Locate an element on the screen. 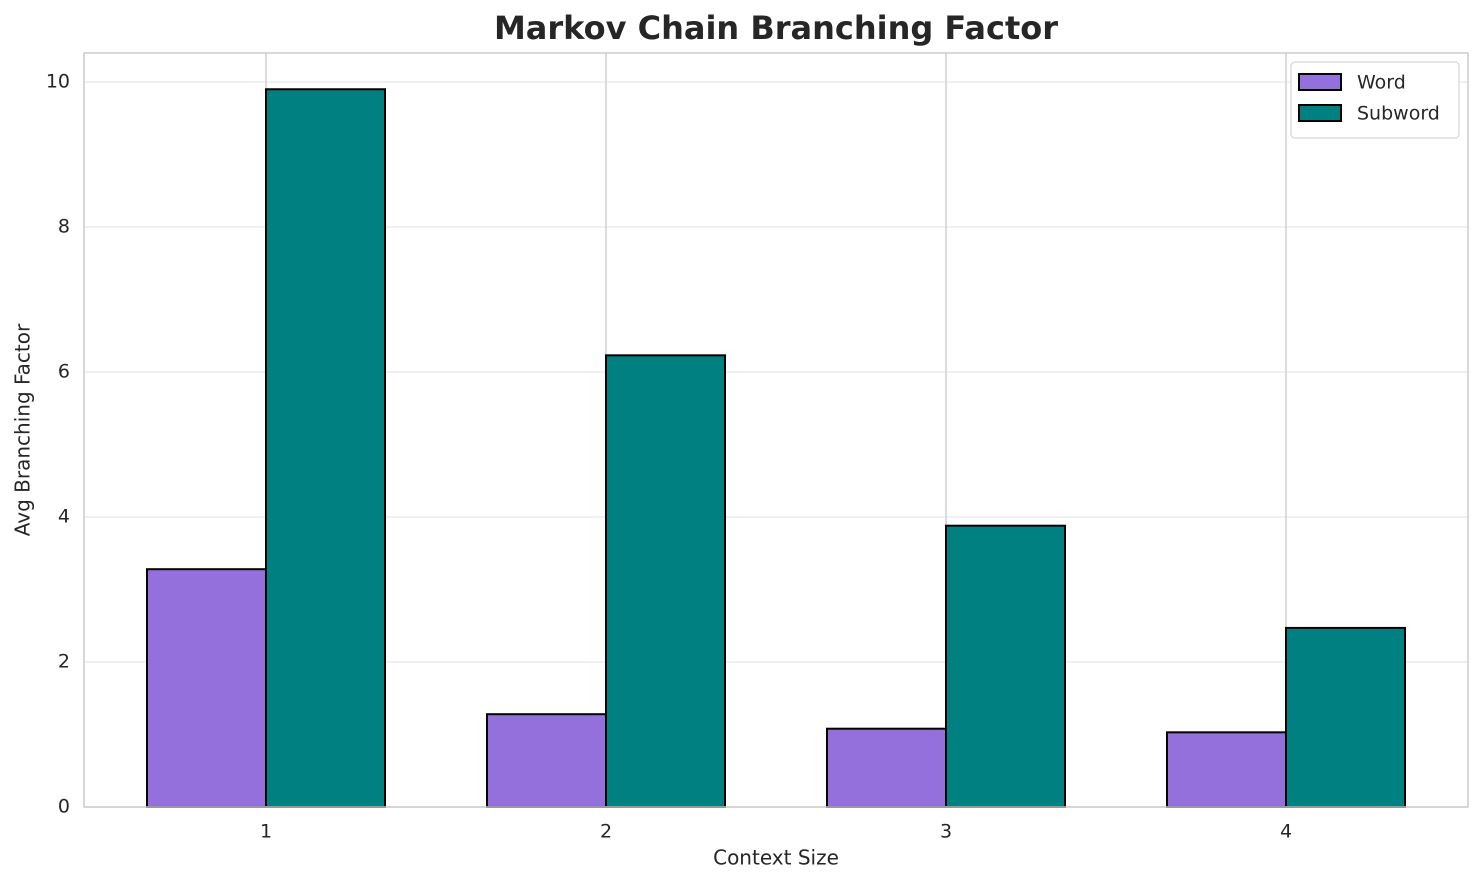 The width and height of the screenshot is (1484, 889). y-tick-label: 4 is located at coordinates (64, 517).